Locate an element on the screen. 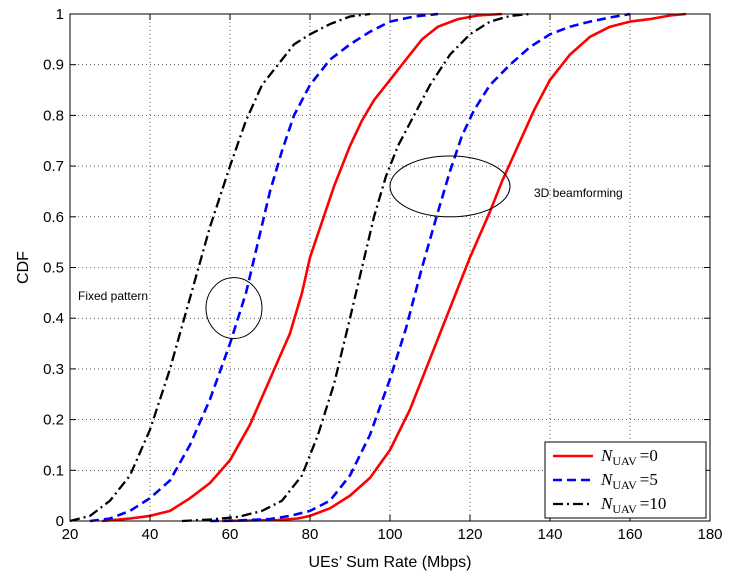  legend-label-value: =10 is located at coordinates (653, 503).